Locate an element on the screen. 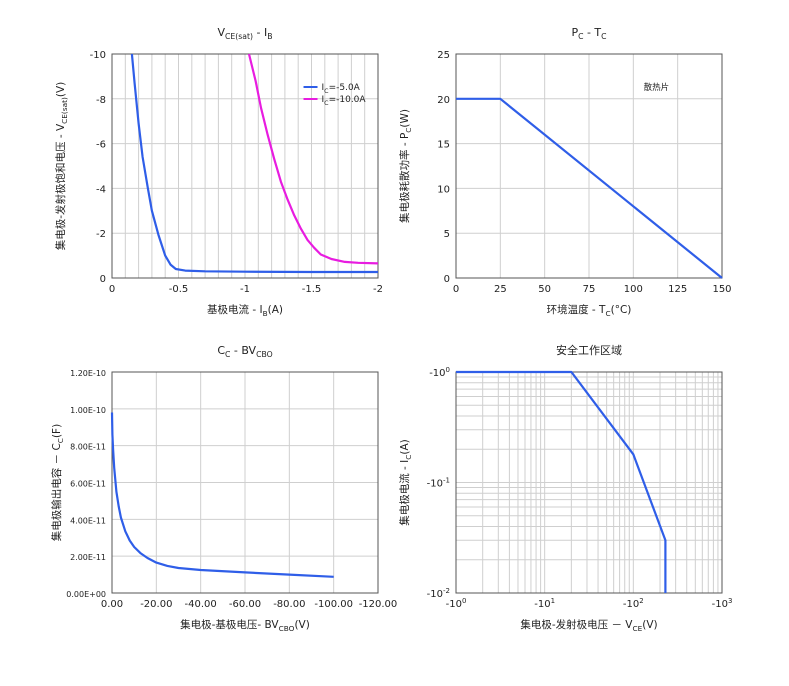 Image resolution: width=789 pixels, height=686 pixels. annotation-heatsink: 散热片 is located at coordinates (657, 87).